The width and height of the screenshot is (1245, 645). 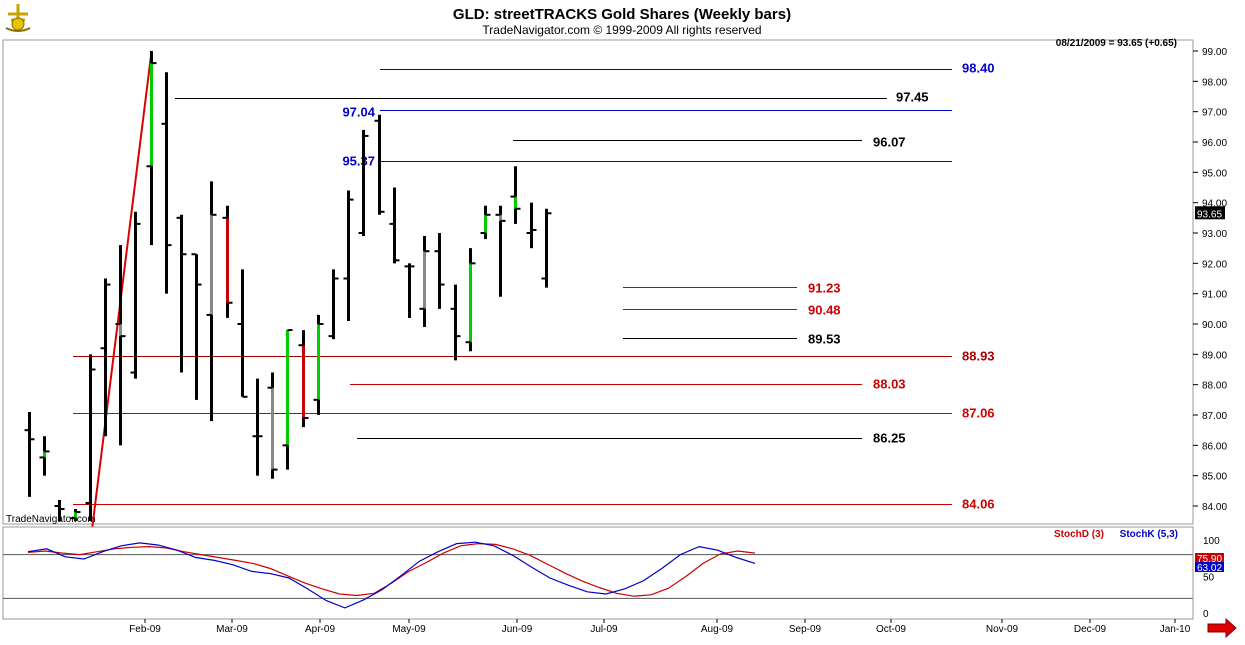 I want to click on month-label: Dec-09, so click(x=1090, y=629).